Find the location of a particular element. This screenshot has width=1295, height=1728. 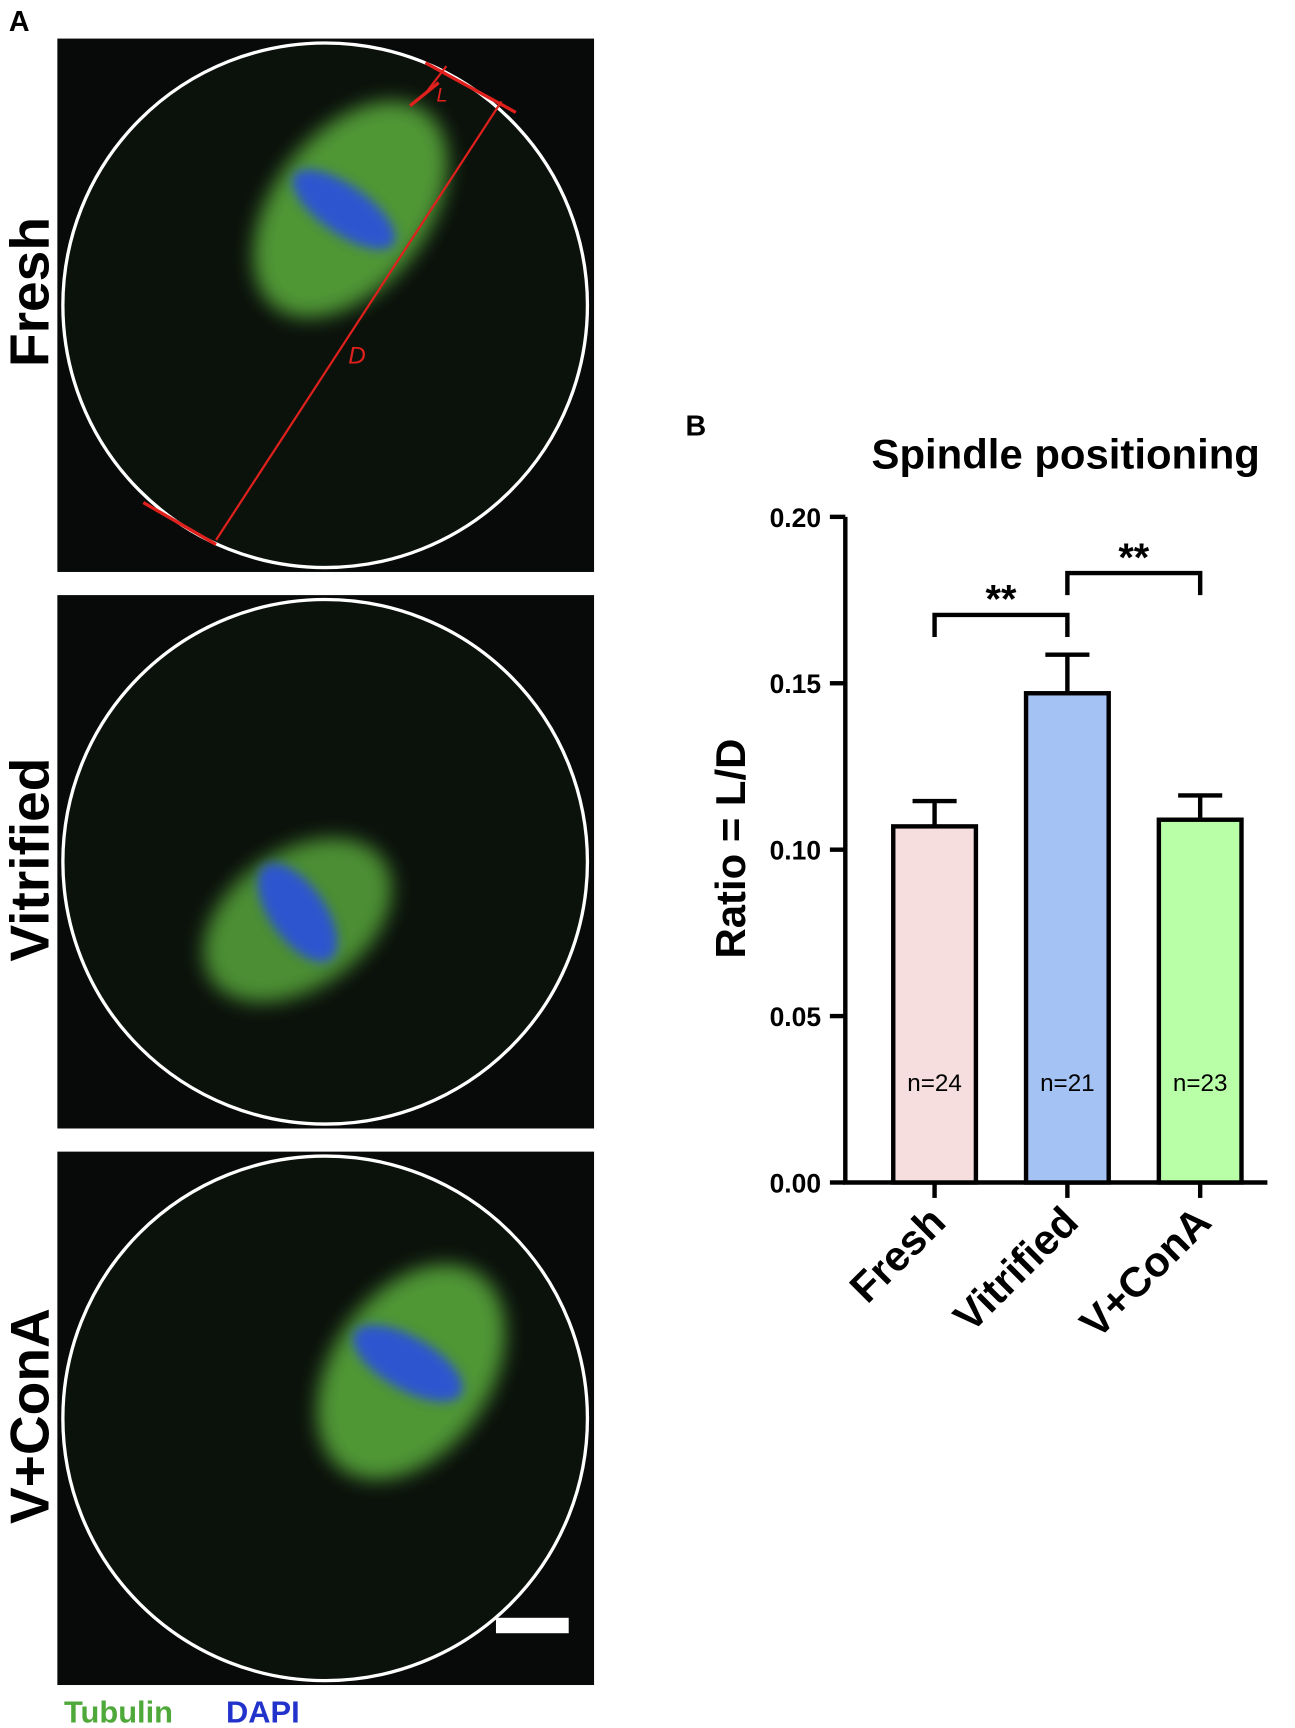

y-axis-label: Ratio = L/D is located at coordinates (730, 849).